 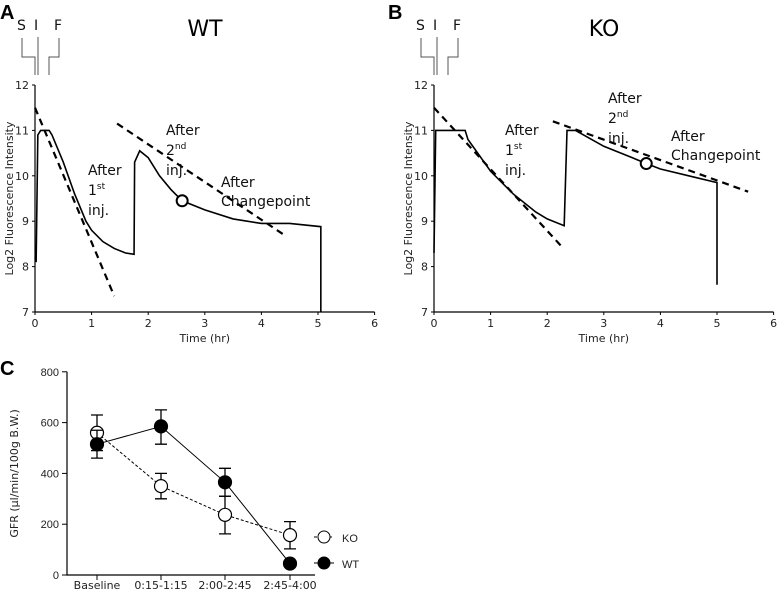 I want to click on legend-marker, so click(x=324, y=563).